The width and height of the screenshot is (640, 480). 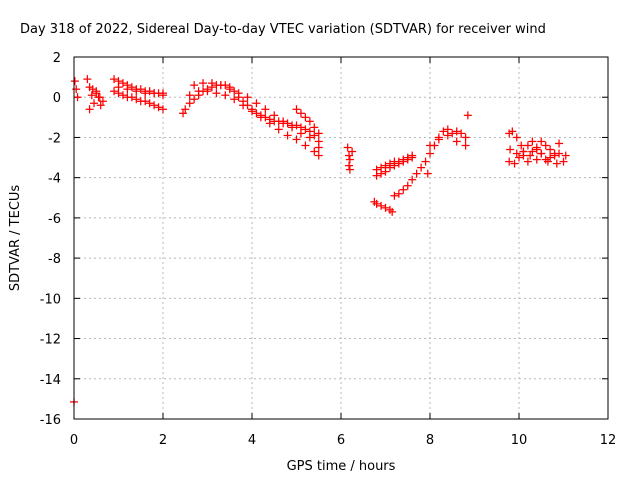 What do you see at coordinates (252, 440) in the screenshot?
I see `x-tick-label: 4` at bounding box center [252, 440].